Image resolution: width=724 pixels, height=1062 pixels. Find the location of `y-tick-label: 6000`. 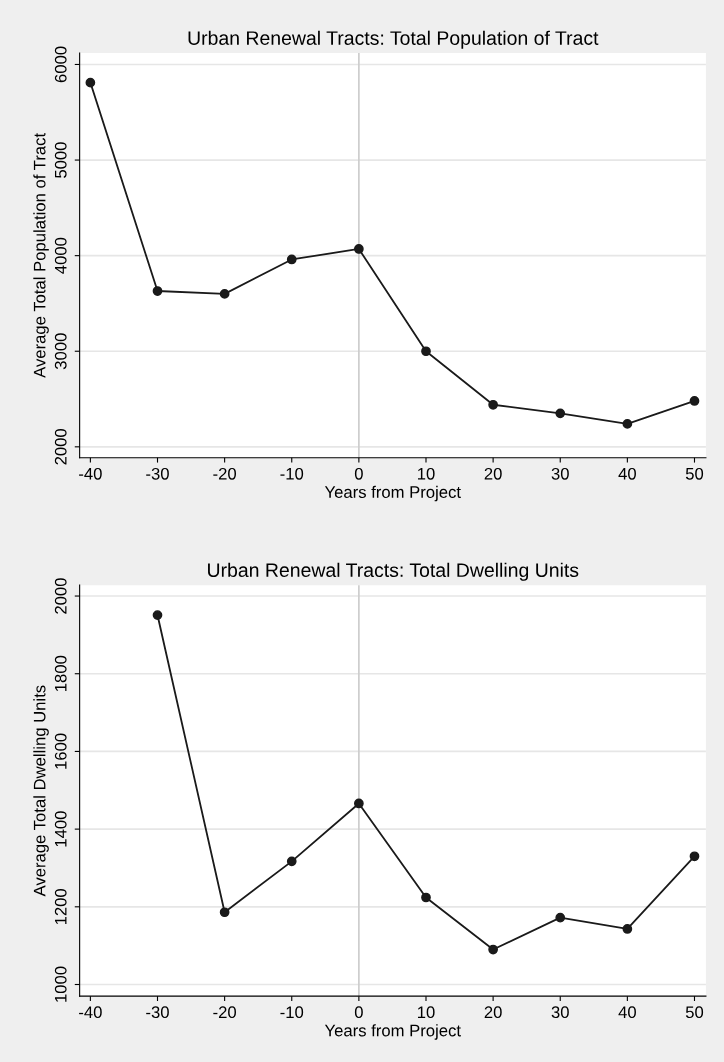

y-tick-label: 6000 is located at coordinates (60, 64).